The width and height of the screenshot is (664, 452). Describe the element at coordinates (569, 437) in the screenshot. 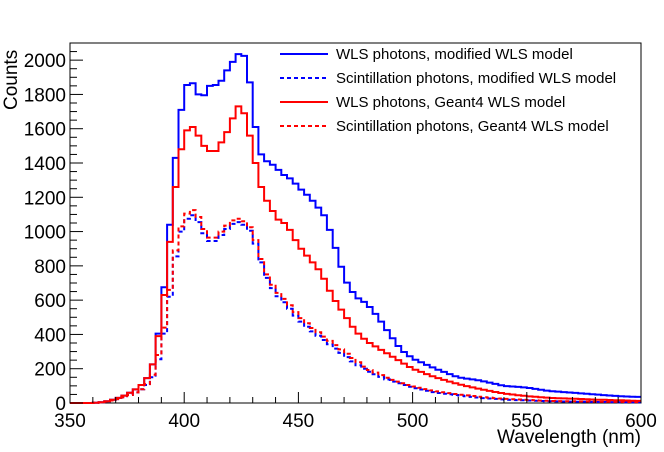

I see `x-axis-title: Wavelength (nm)` at that location.